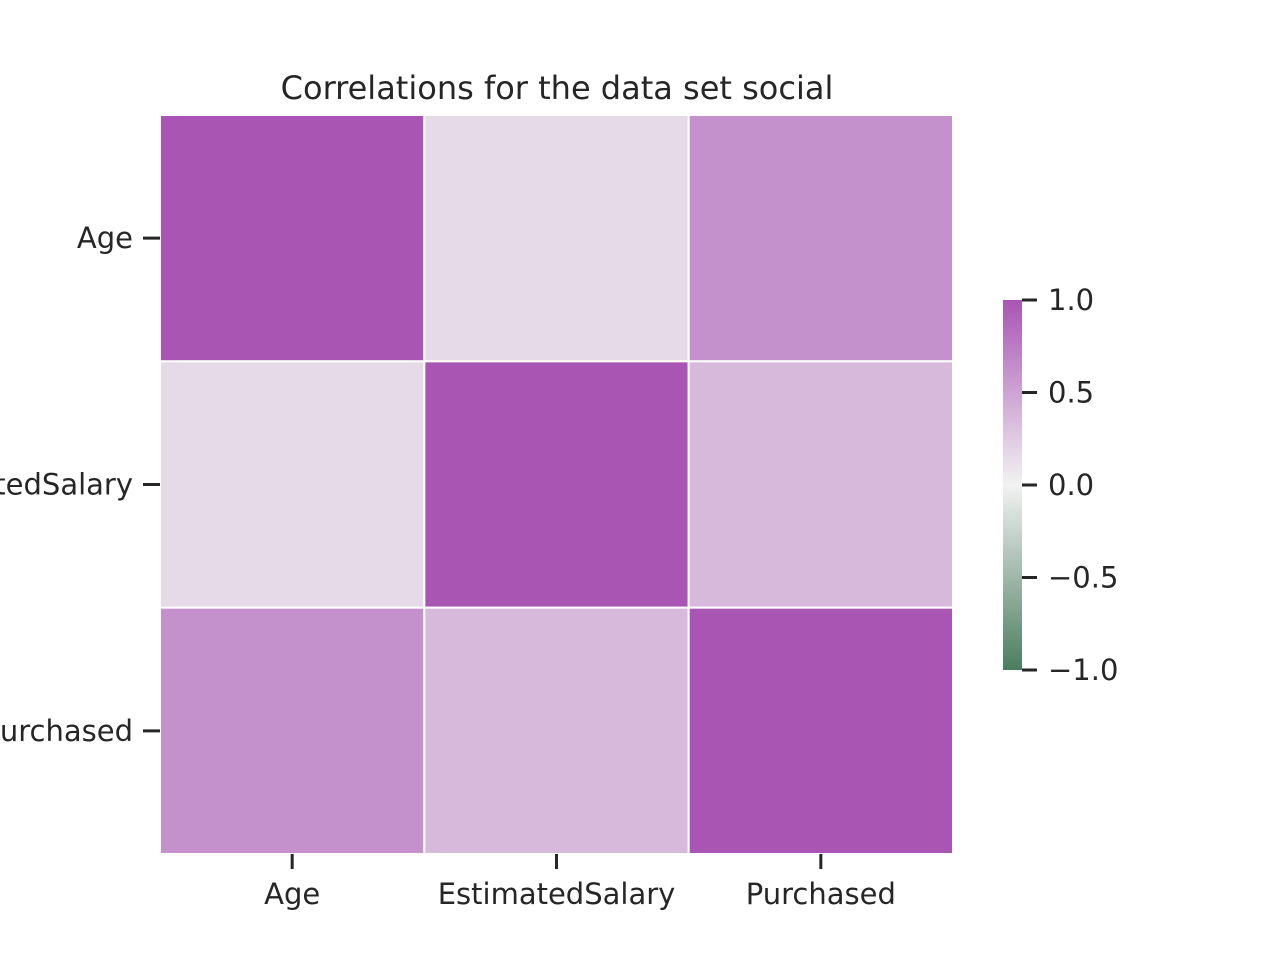 This screenshot has height=960, width=1280. I want to click on colorbar-tick-label: 0.5, so click(1071, 393).